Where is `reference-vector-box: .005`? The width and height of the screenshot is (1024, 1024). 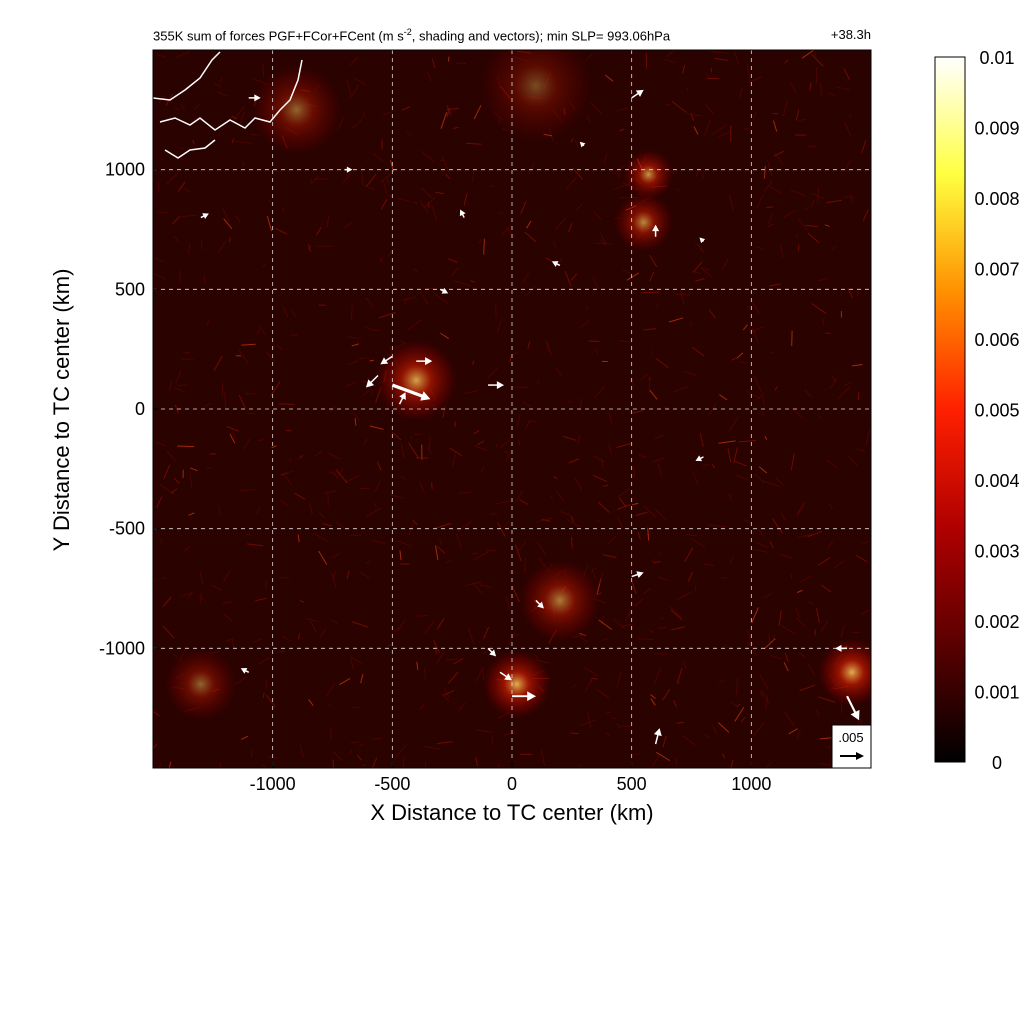 reference-vector-box: .005 is located at coordinates (851, 746).